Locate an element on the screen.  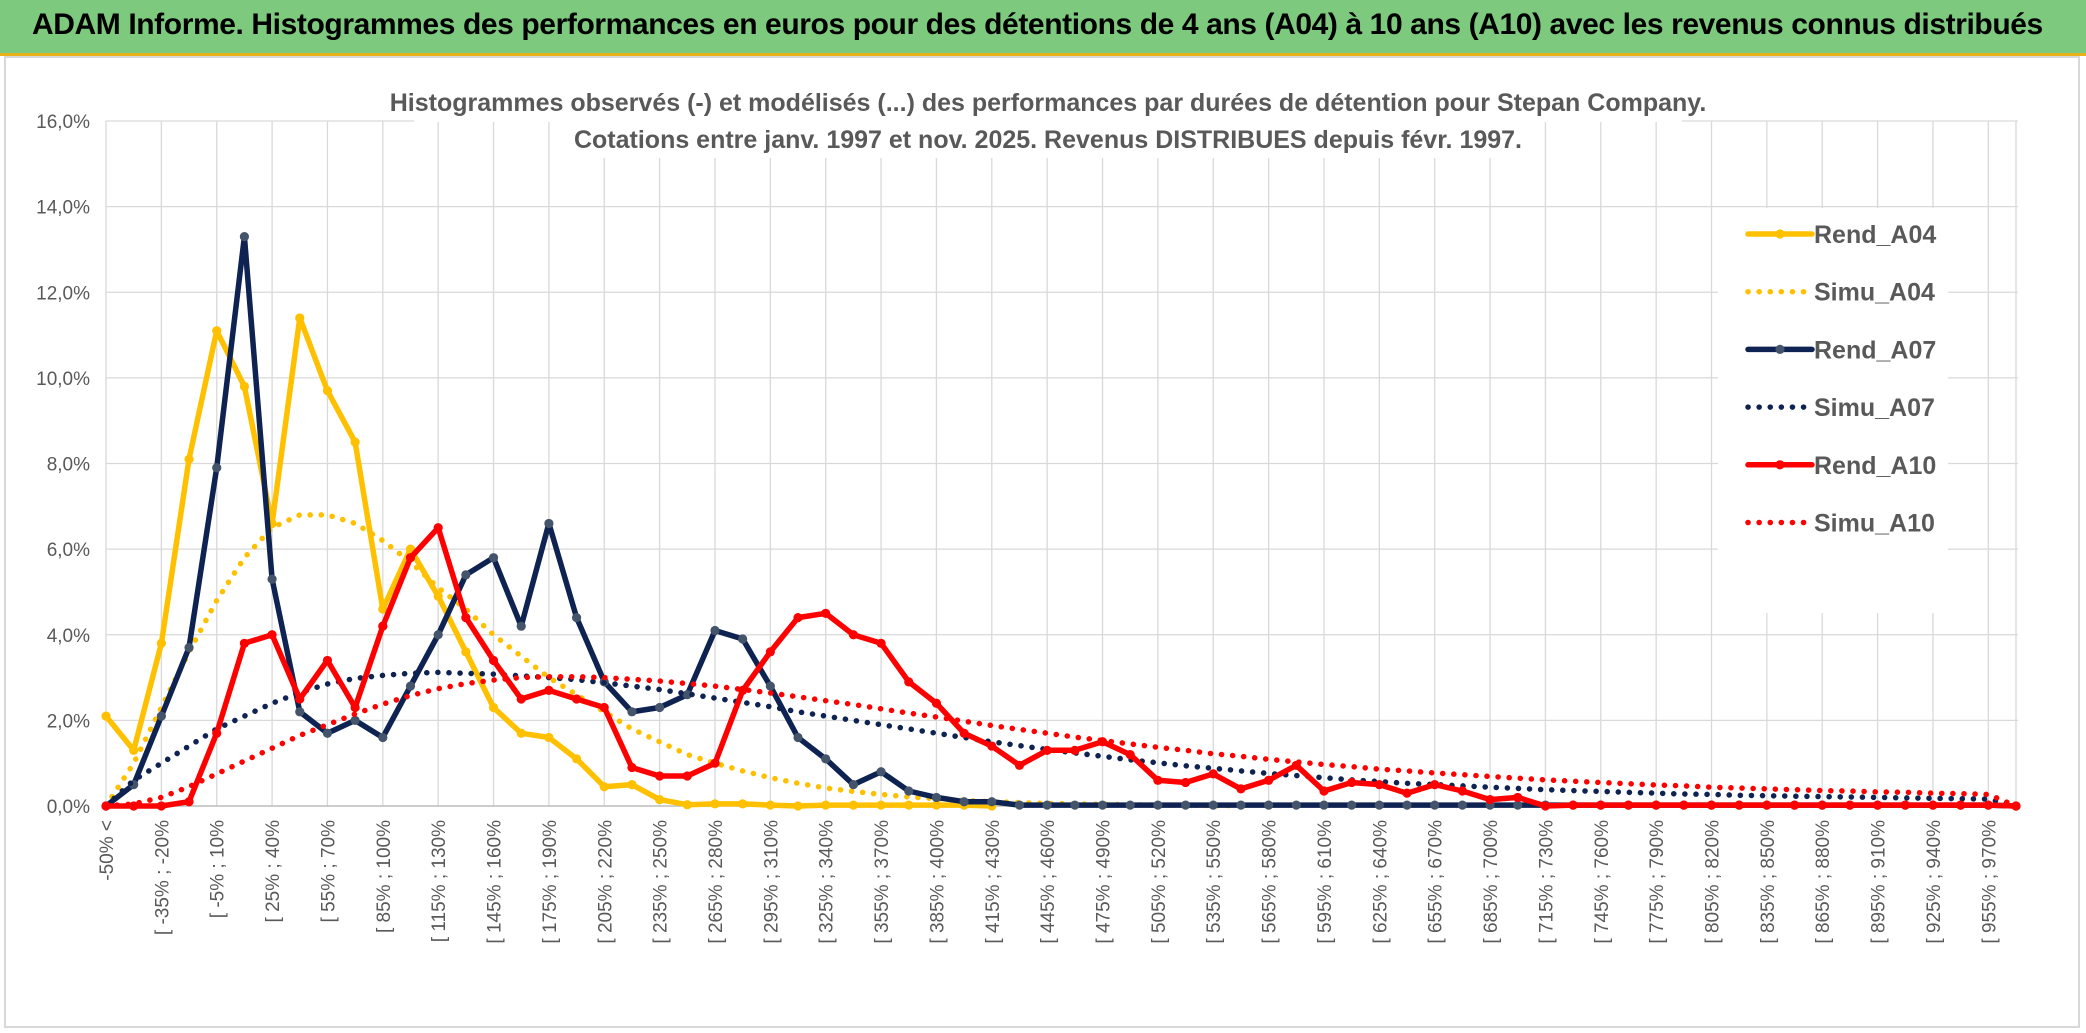
legend-label-Rend_A04: Rend_A04 is located at coordinates (1875, 235).